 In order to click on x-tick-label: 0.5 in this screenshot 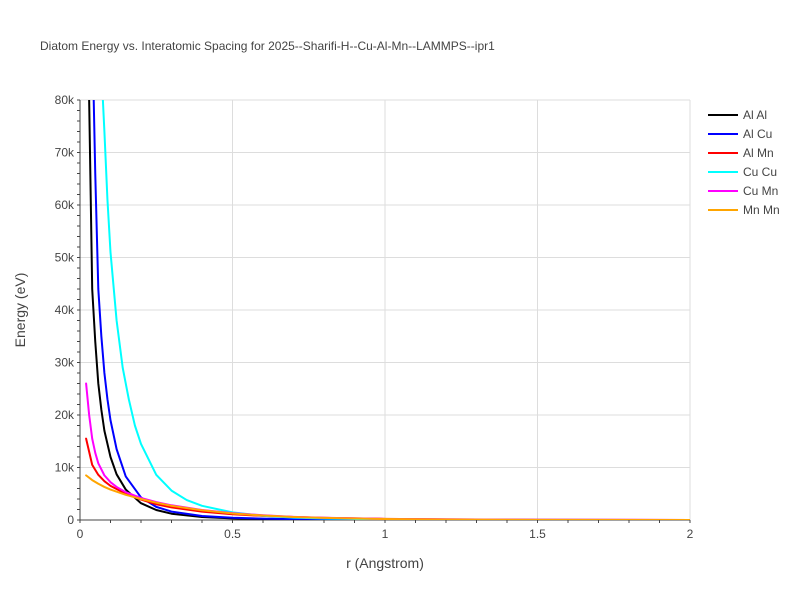, I will do `click(232, 534)`.